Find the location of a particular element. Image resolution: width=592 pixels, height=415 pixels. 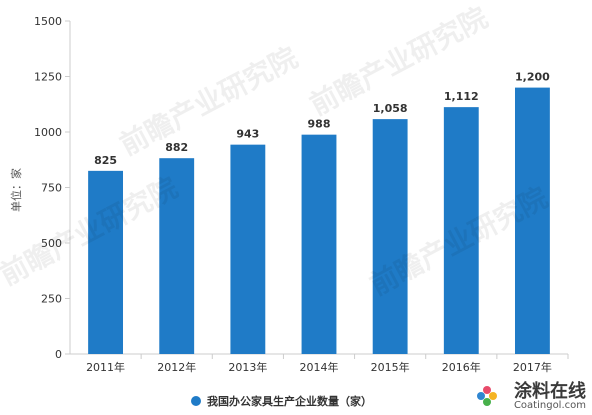

data-label: 1,200 is located at coordinates (532, 77).